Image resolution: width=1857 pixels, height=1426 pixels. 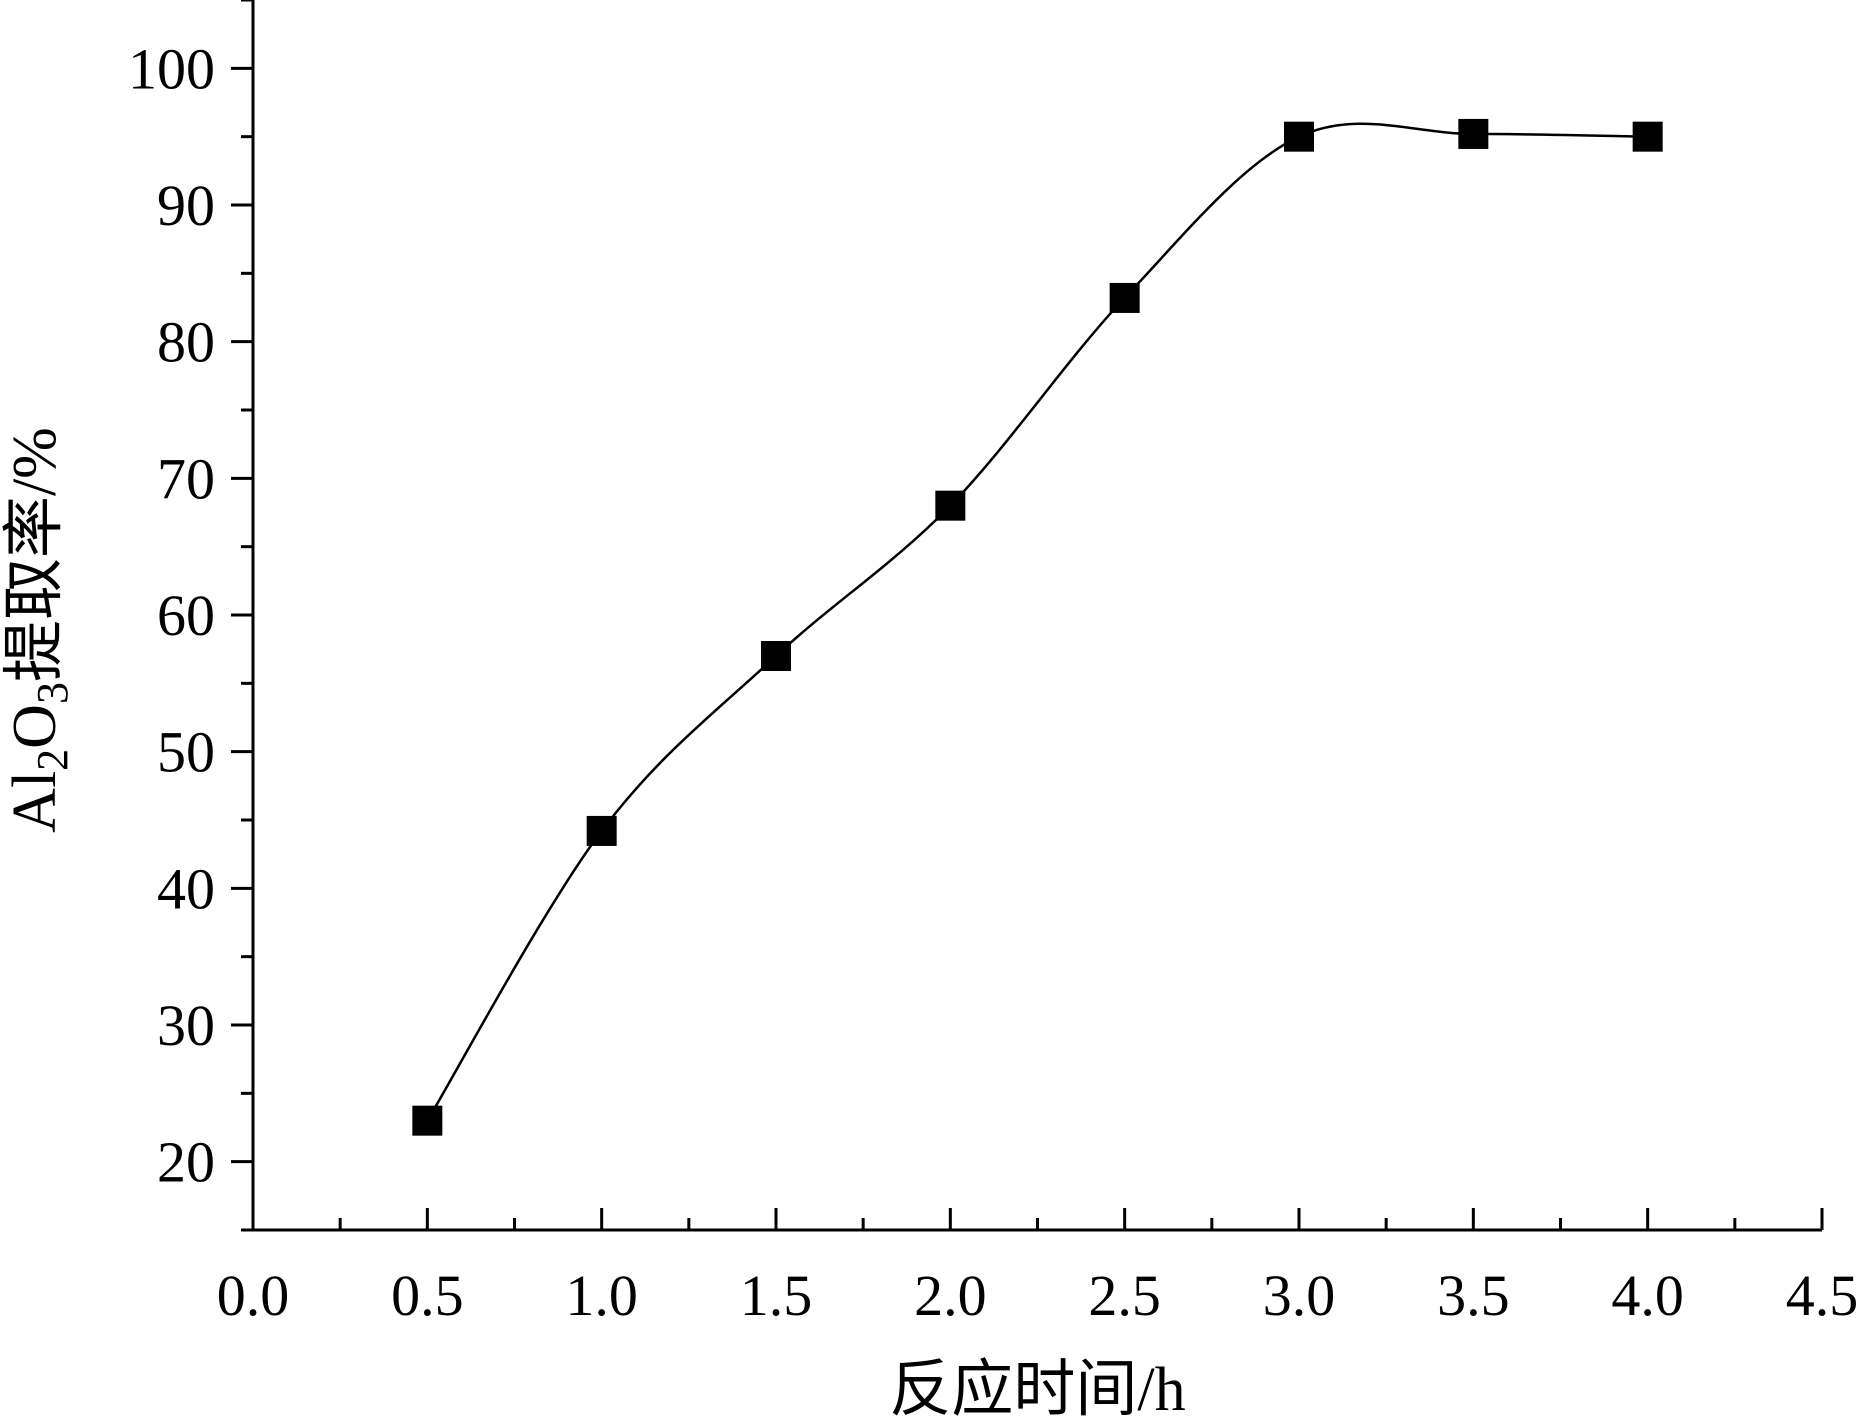 I want to click on y-tick-label: 70, so click(x=186, y=478).